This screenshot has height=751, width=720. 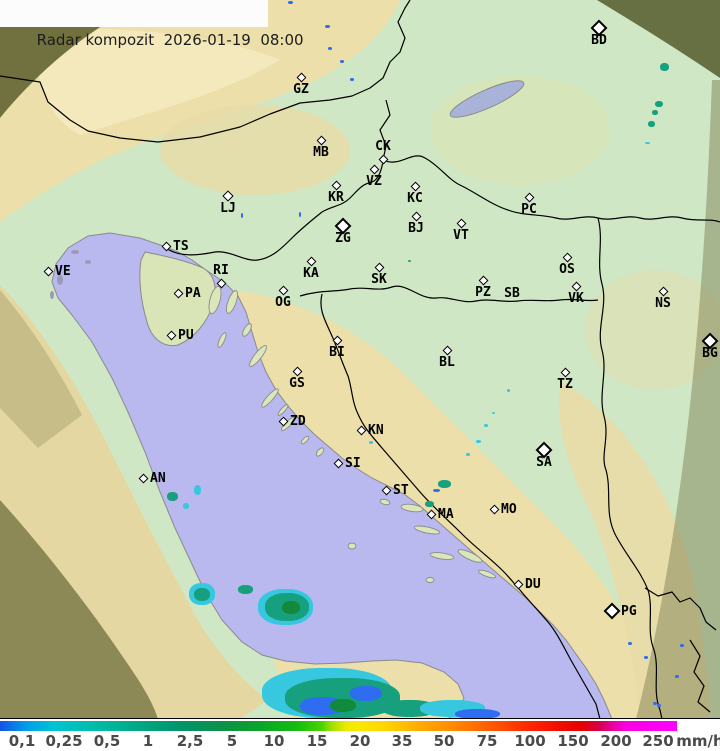 What do you see at coordinates (529, 209) in the screenshot?
I see `station-code-label: PC` at bounding box center [529, 209].